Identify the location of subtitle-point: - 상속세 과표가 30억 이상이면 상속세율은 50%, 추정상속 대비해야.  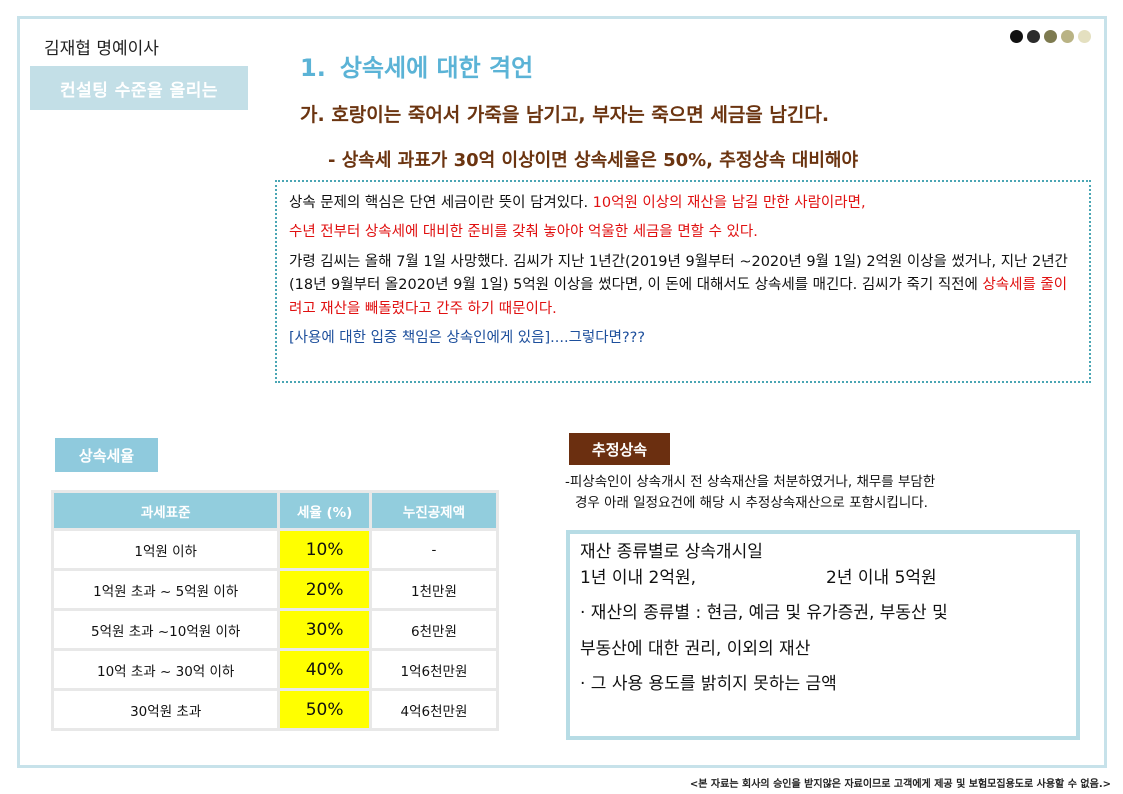
(593, 160).